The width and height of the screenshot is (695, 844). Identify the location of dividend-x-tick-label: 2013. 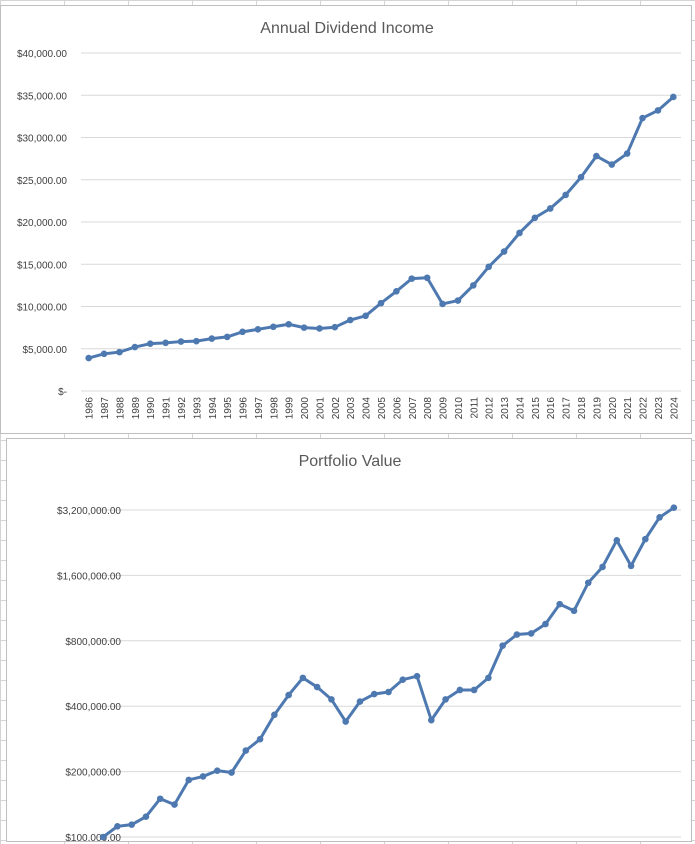
(505, 408).